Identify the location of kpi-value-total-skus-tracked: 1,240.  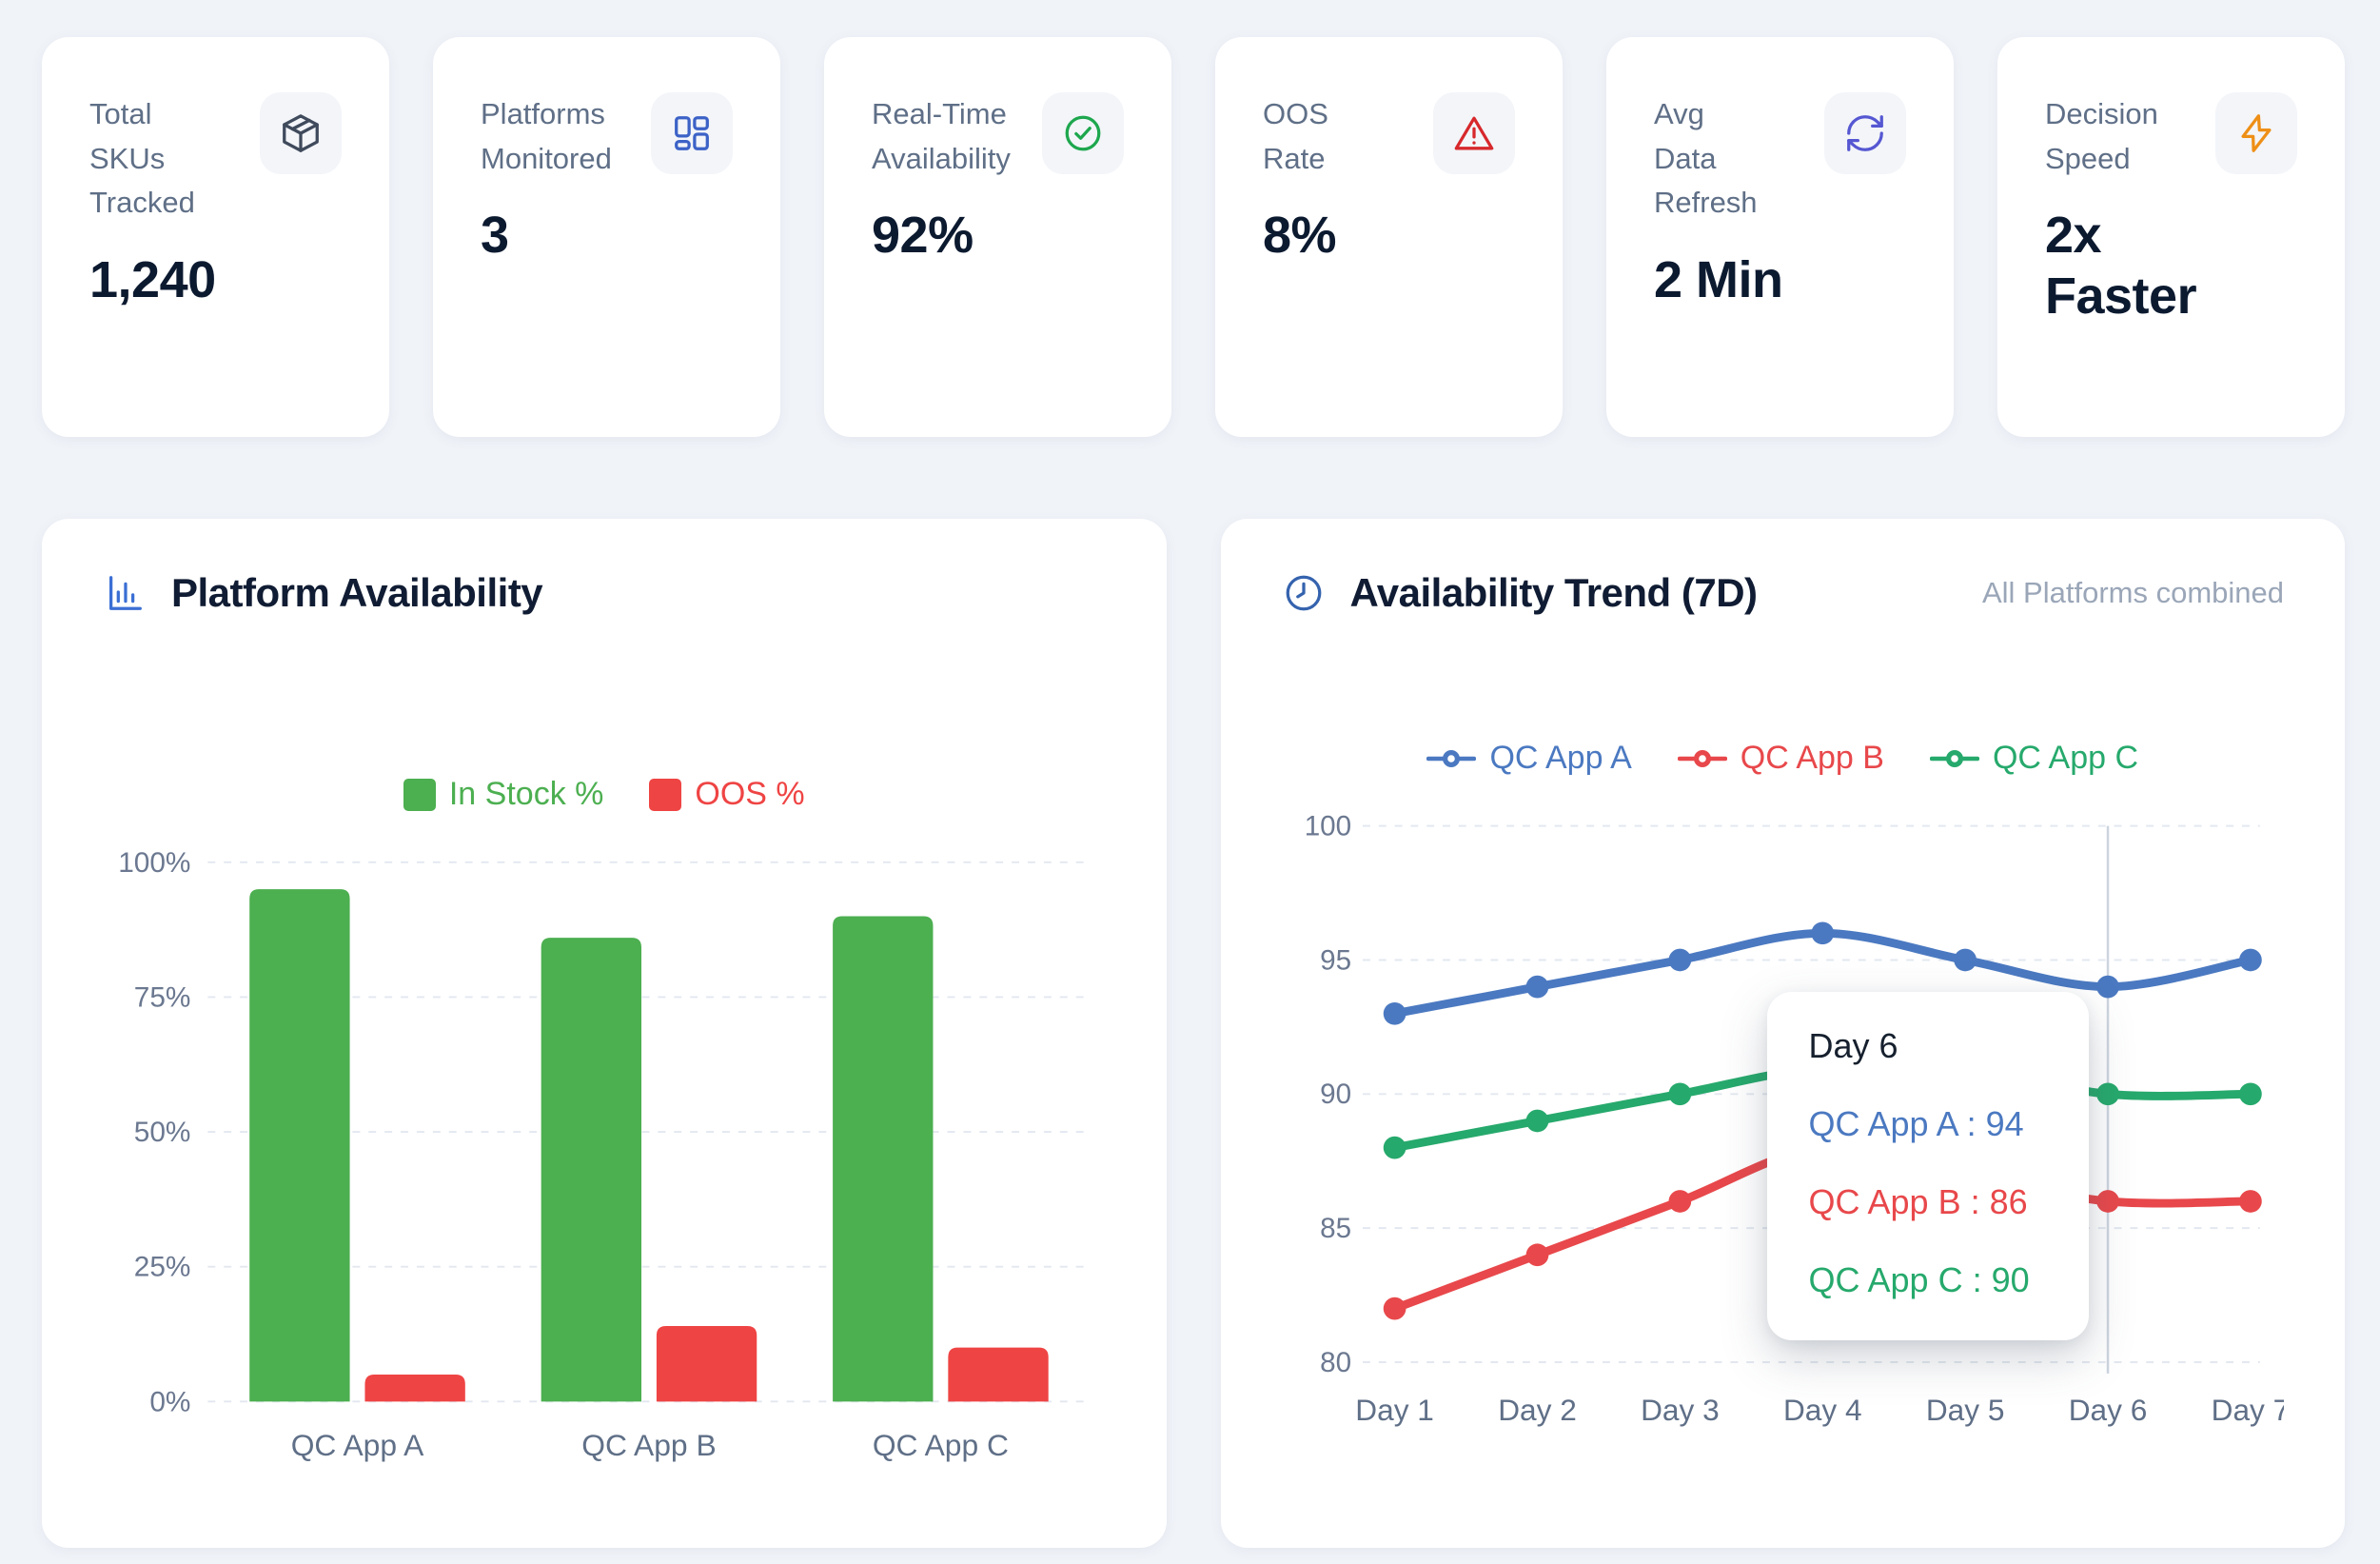
(152, 279).